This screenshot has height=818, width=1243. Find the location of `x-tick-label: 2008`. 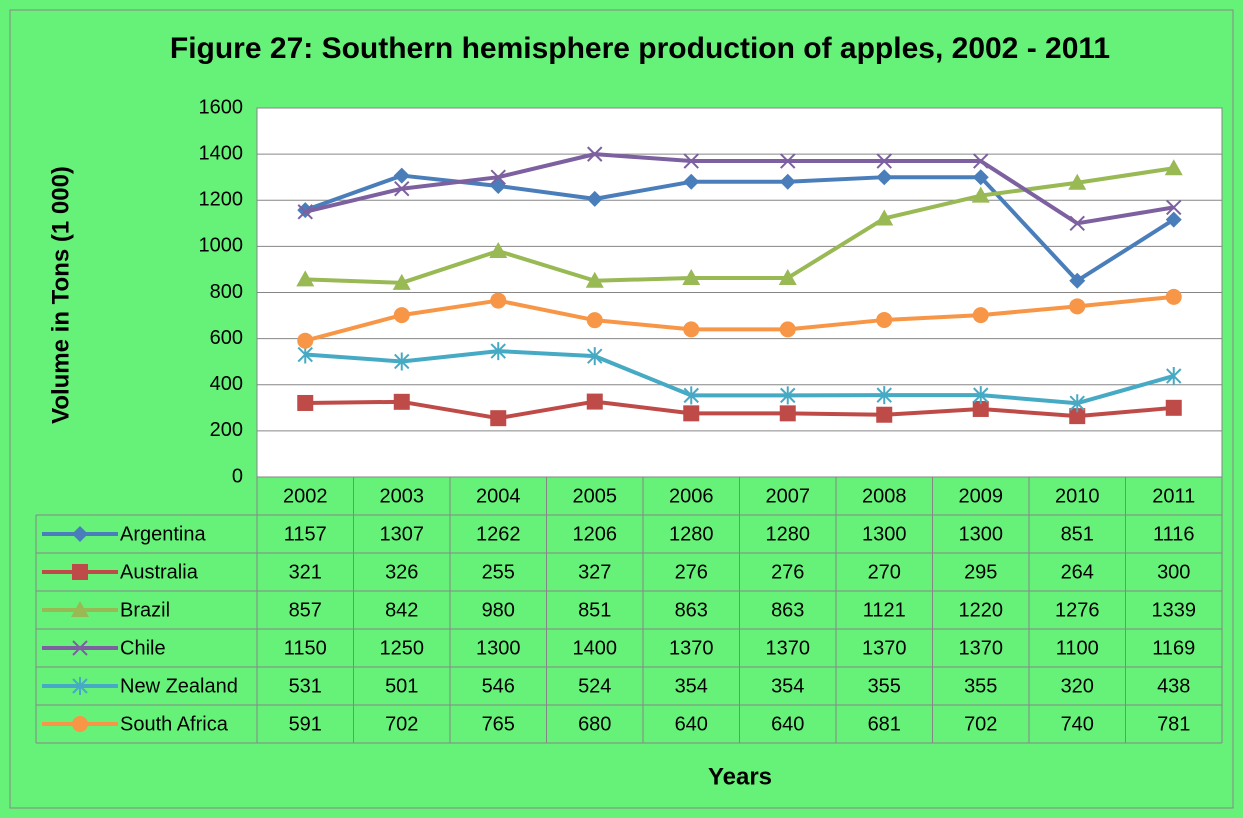

x-tick-label: 2008 is located at coordinates (884, 496).